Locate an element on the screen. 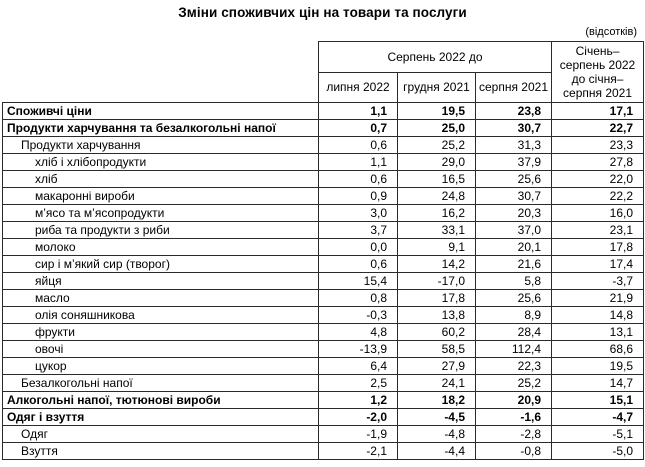 This screenshot has height=467, width=645. row-label: сир і м’який сир (творог) is located at coordinates (160, 264).